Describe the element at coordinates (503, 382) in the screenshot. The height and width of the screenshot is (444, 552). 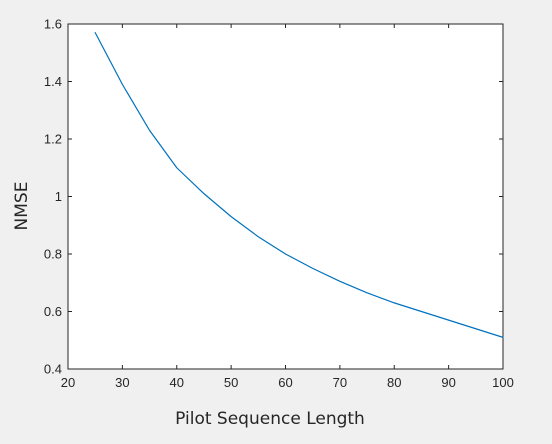
I see `x-tick-label: 100` at that location.